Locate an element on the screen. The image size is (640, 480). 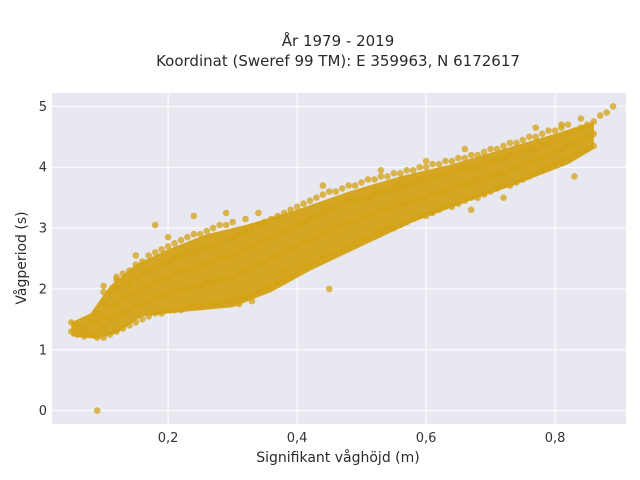
y-tick-label: 0 is located at coordinates (43, 411).